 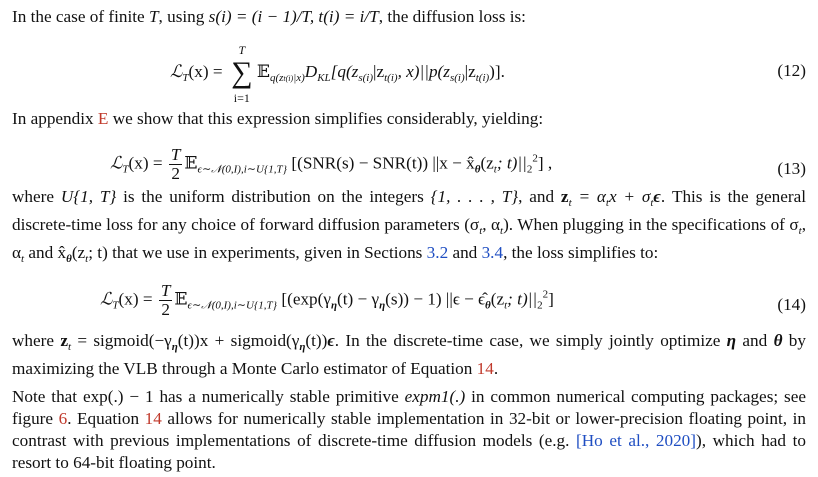 What do you see at coordinates (488, 305) in the screenshot?
I see `eq14-theta: θ` at bounding box center [488, 305].